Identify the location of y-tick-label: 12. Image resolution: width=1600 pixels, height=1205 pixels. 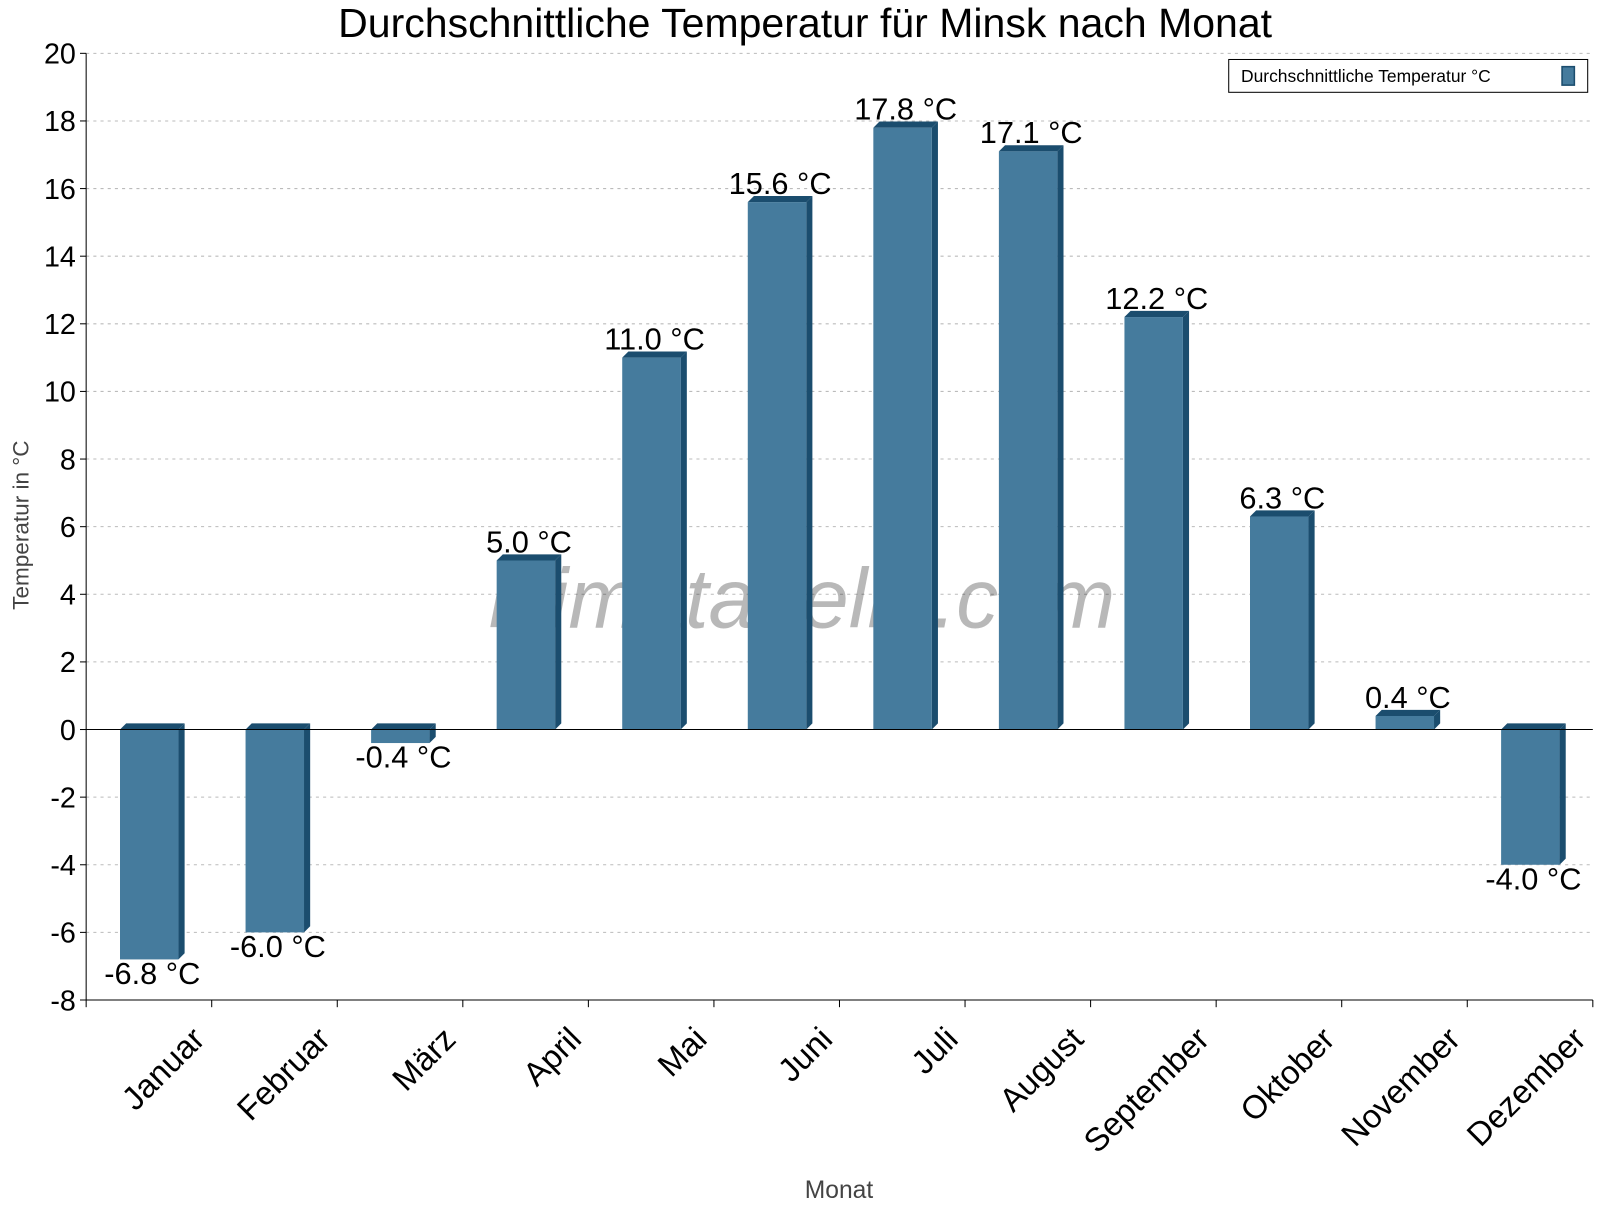
(60, 325).